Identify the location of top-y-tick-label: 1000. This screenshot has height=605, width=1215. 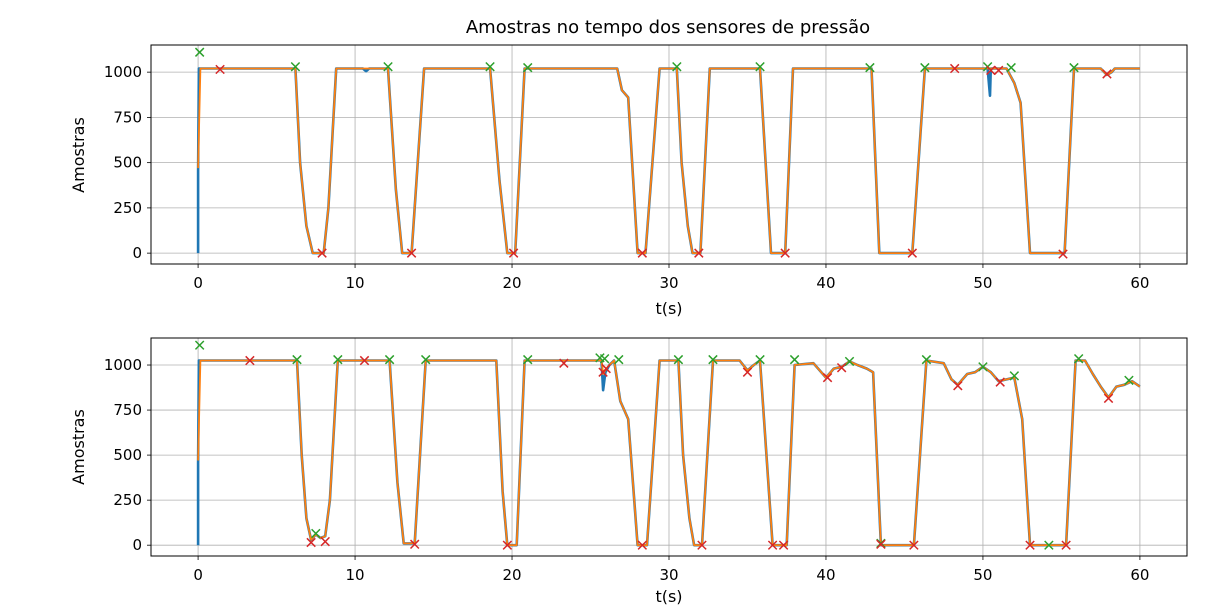
(123, 72).